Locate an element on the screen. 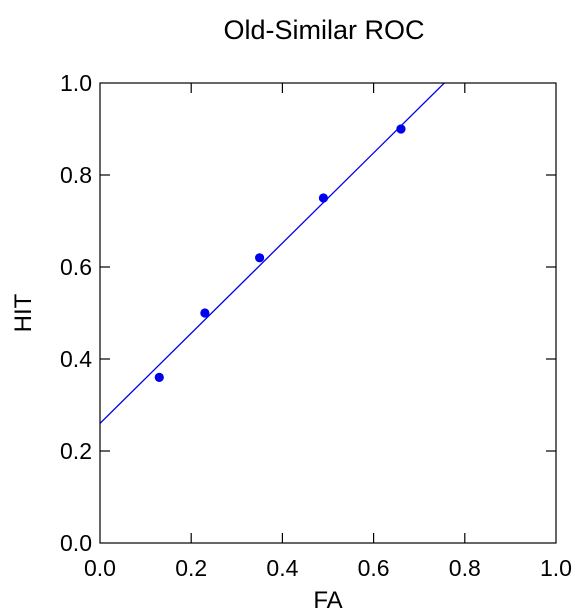  y-axis-label: HIT is located at coordinates (23, 312).